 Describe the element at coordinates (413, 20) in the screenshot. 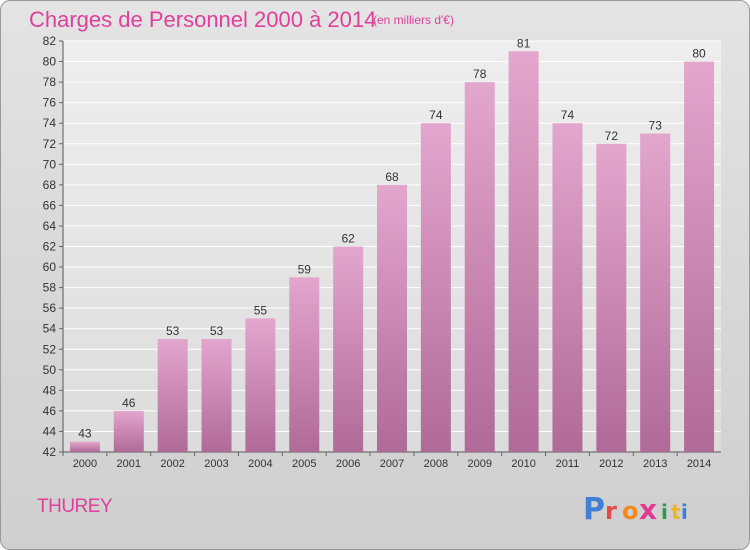

I see `chart-subtitle: (en milliers d'€)` at that location.